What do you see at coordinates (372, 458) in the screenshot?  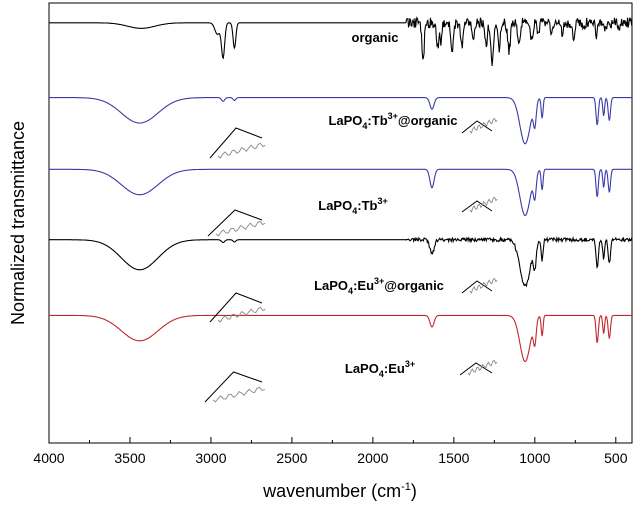 I see `x-tick-label-2000: 2000` at bounding box center [372, 458].